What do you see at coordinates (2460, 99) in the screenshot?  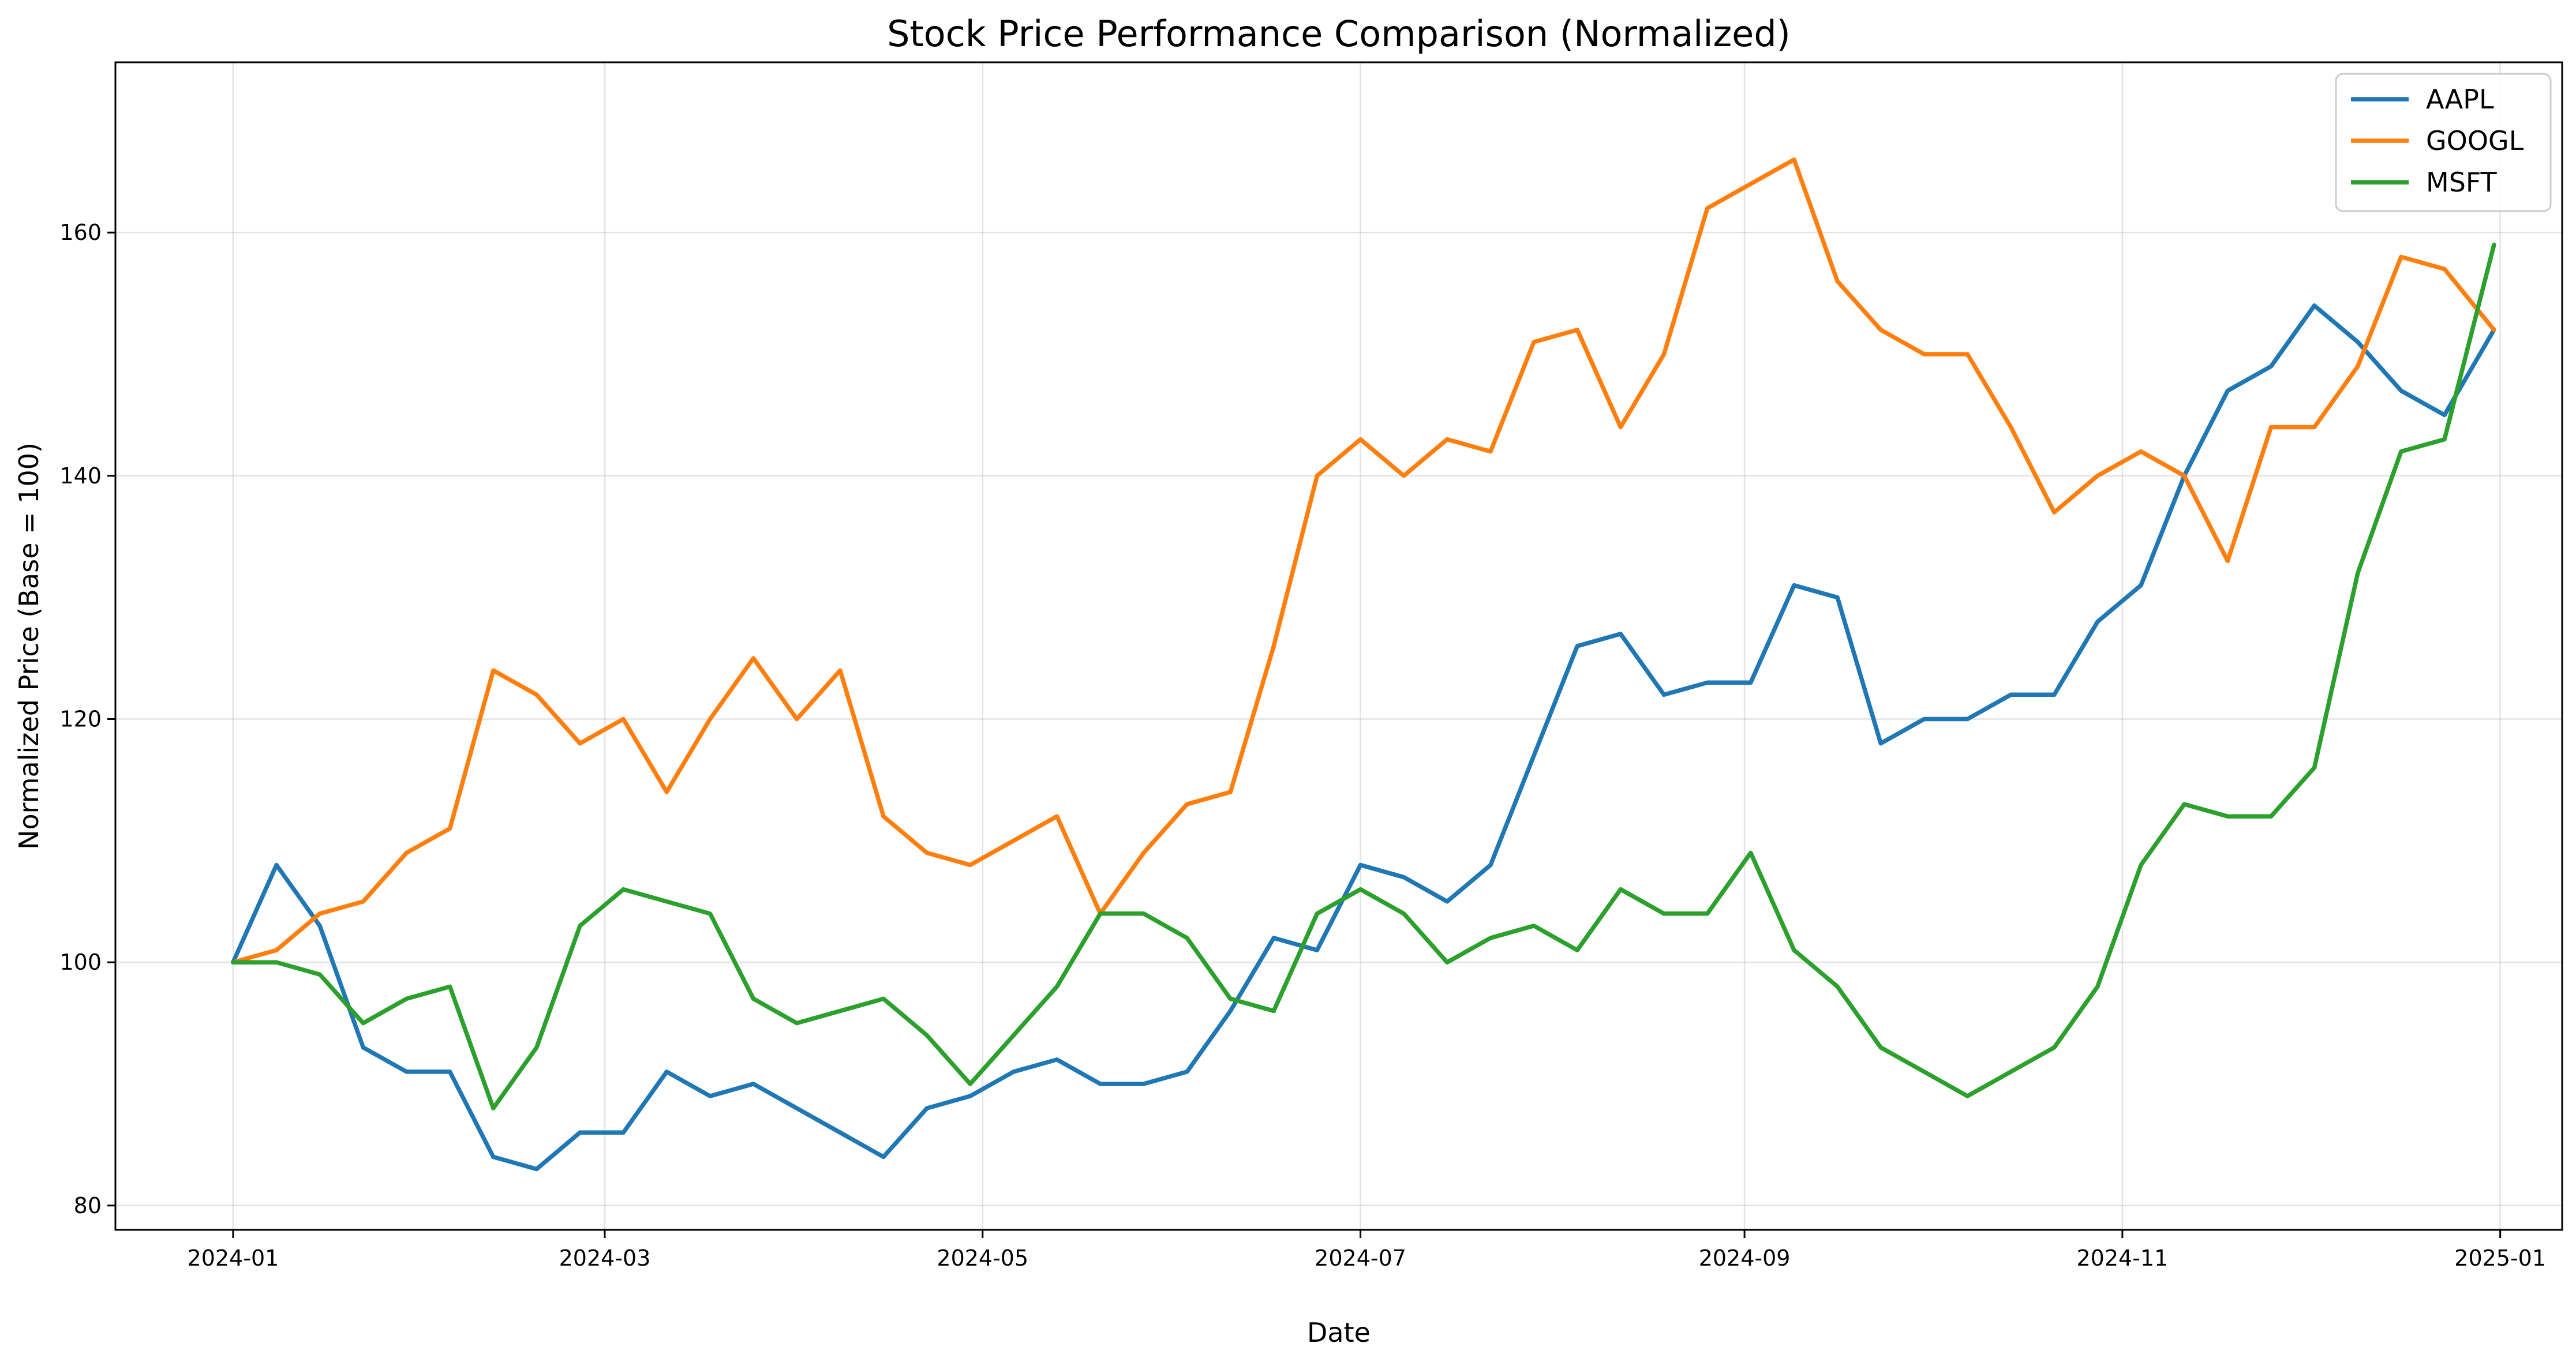 I see `legend-label-aapl: AAPL` at bounding box center [2460, 99].